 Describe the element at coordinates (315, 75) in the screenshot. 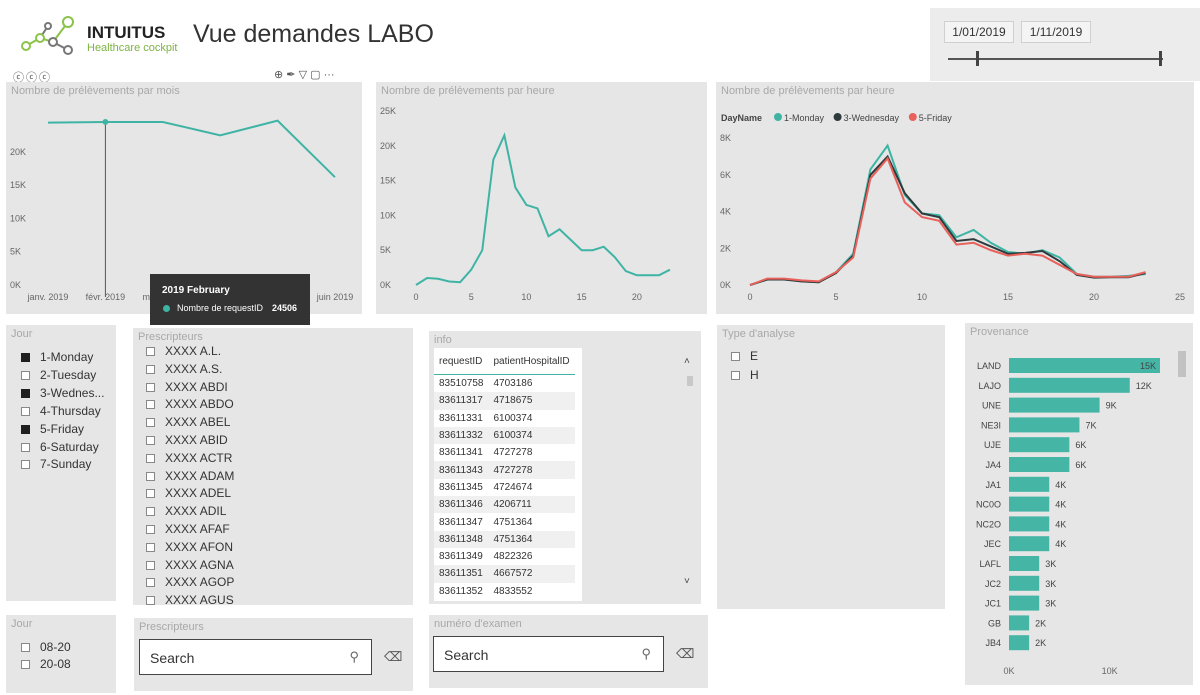

I see `focus-mode-icon: ▢` at that location.